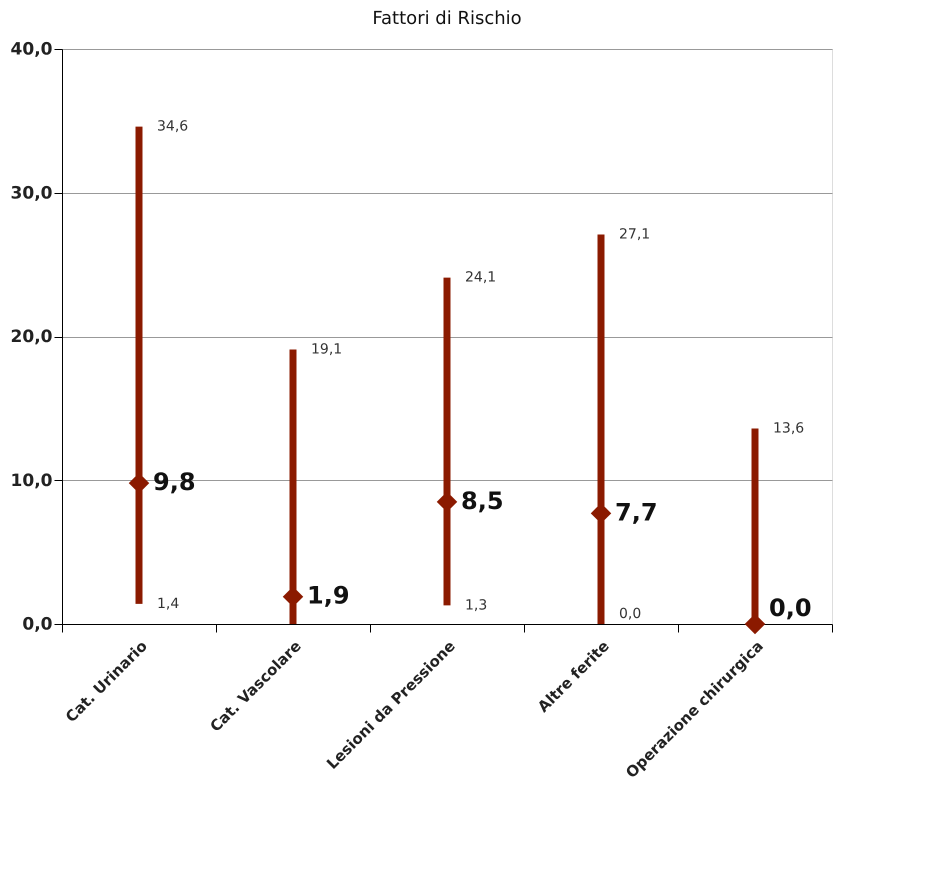 The width and height of the screenshot is (926, 886). Describe the element at coordinates (31, 337) in the screenshot. I see `y-tick-label: 20,0` at that location.